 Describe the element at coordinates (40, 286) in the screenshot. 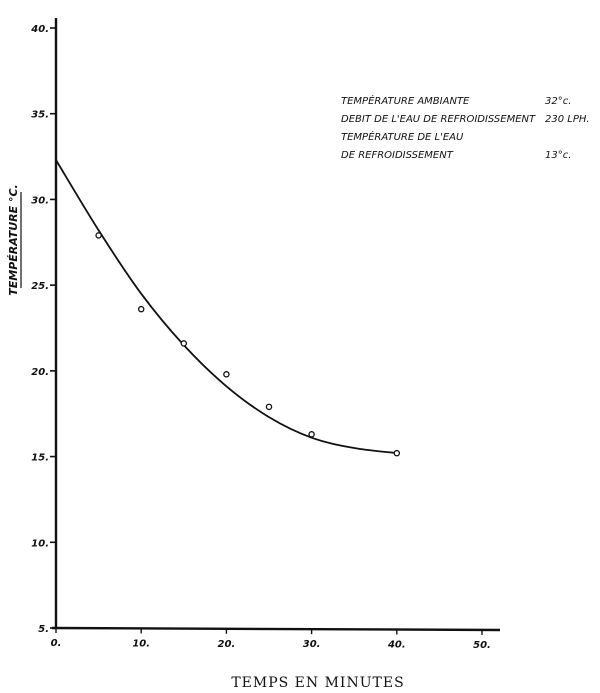

I see `y-tick-label: 25.` at that location.